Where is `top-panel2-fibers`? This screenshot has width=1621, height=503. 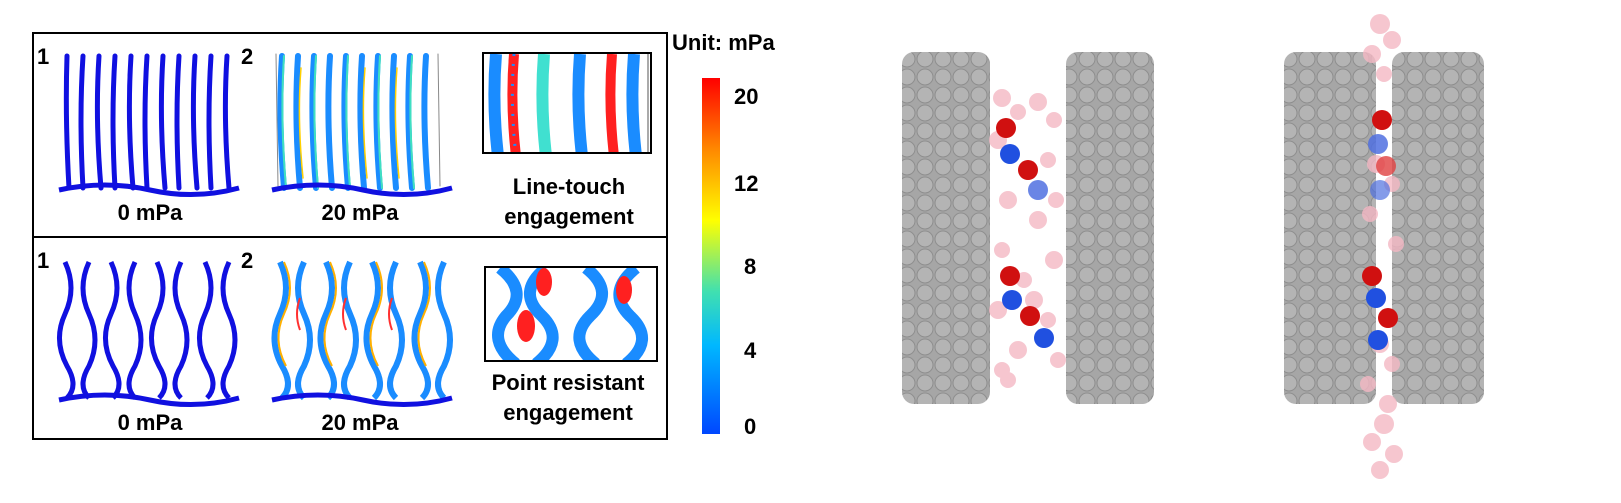
top-panel2-fibers is located at coordinates (362, 125).